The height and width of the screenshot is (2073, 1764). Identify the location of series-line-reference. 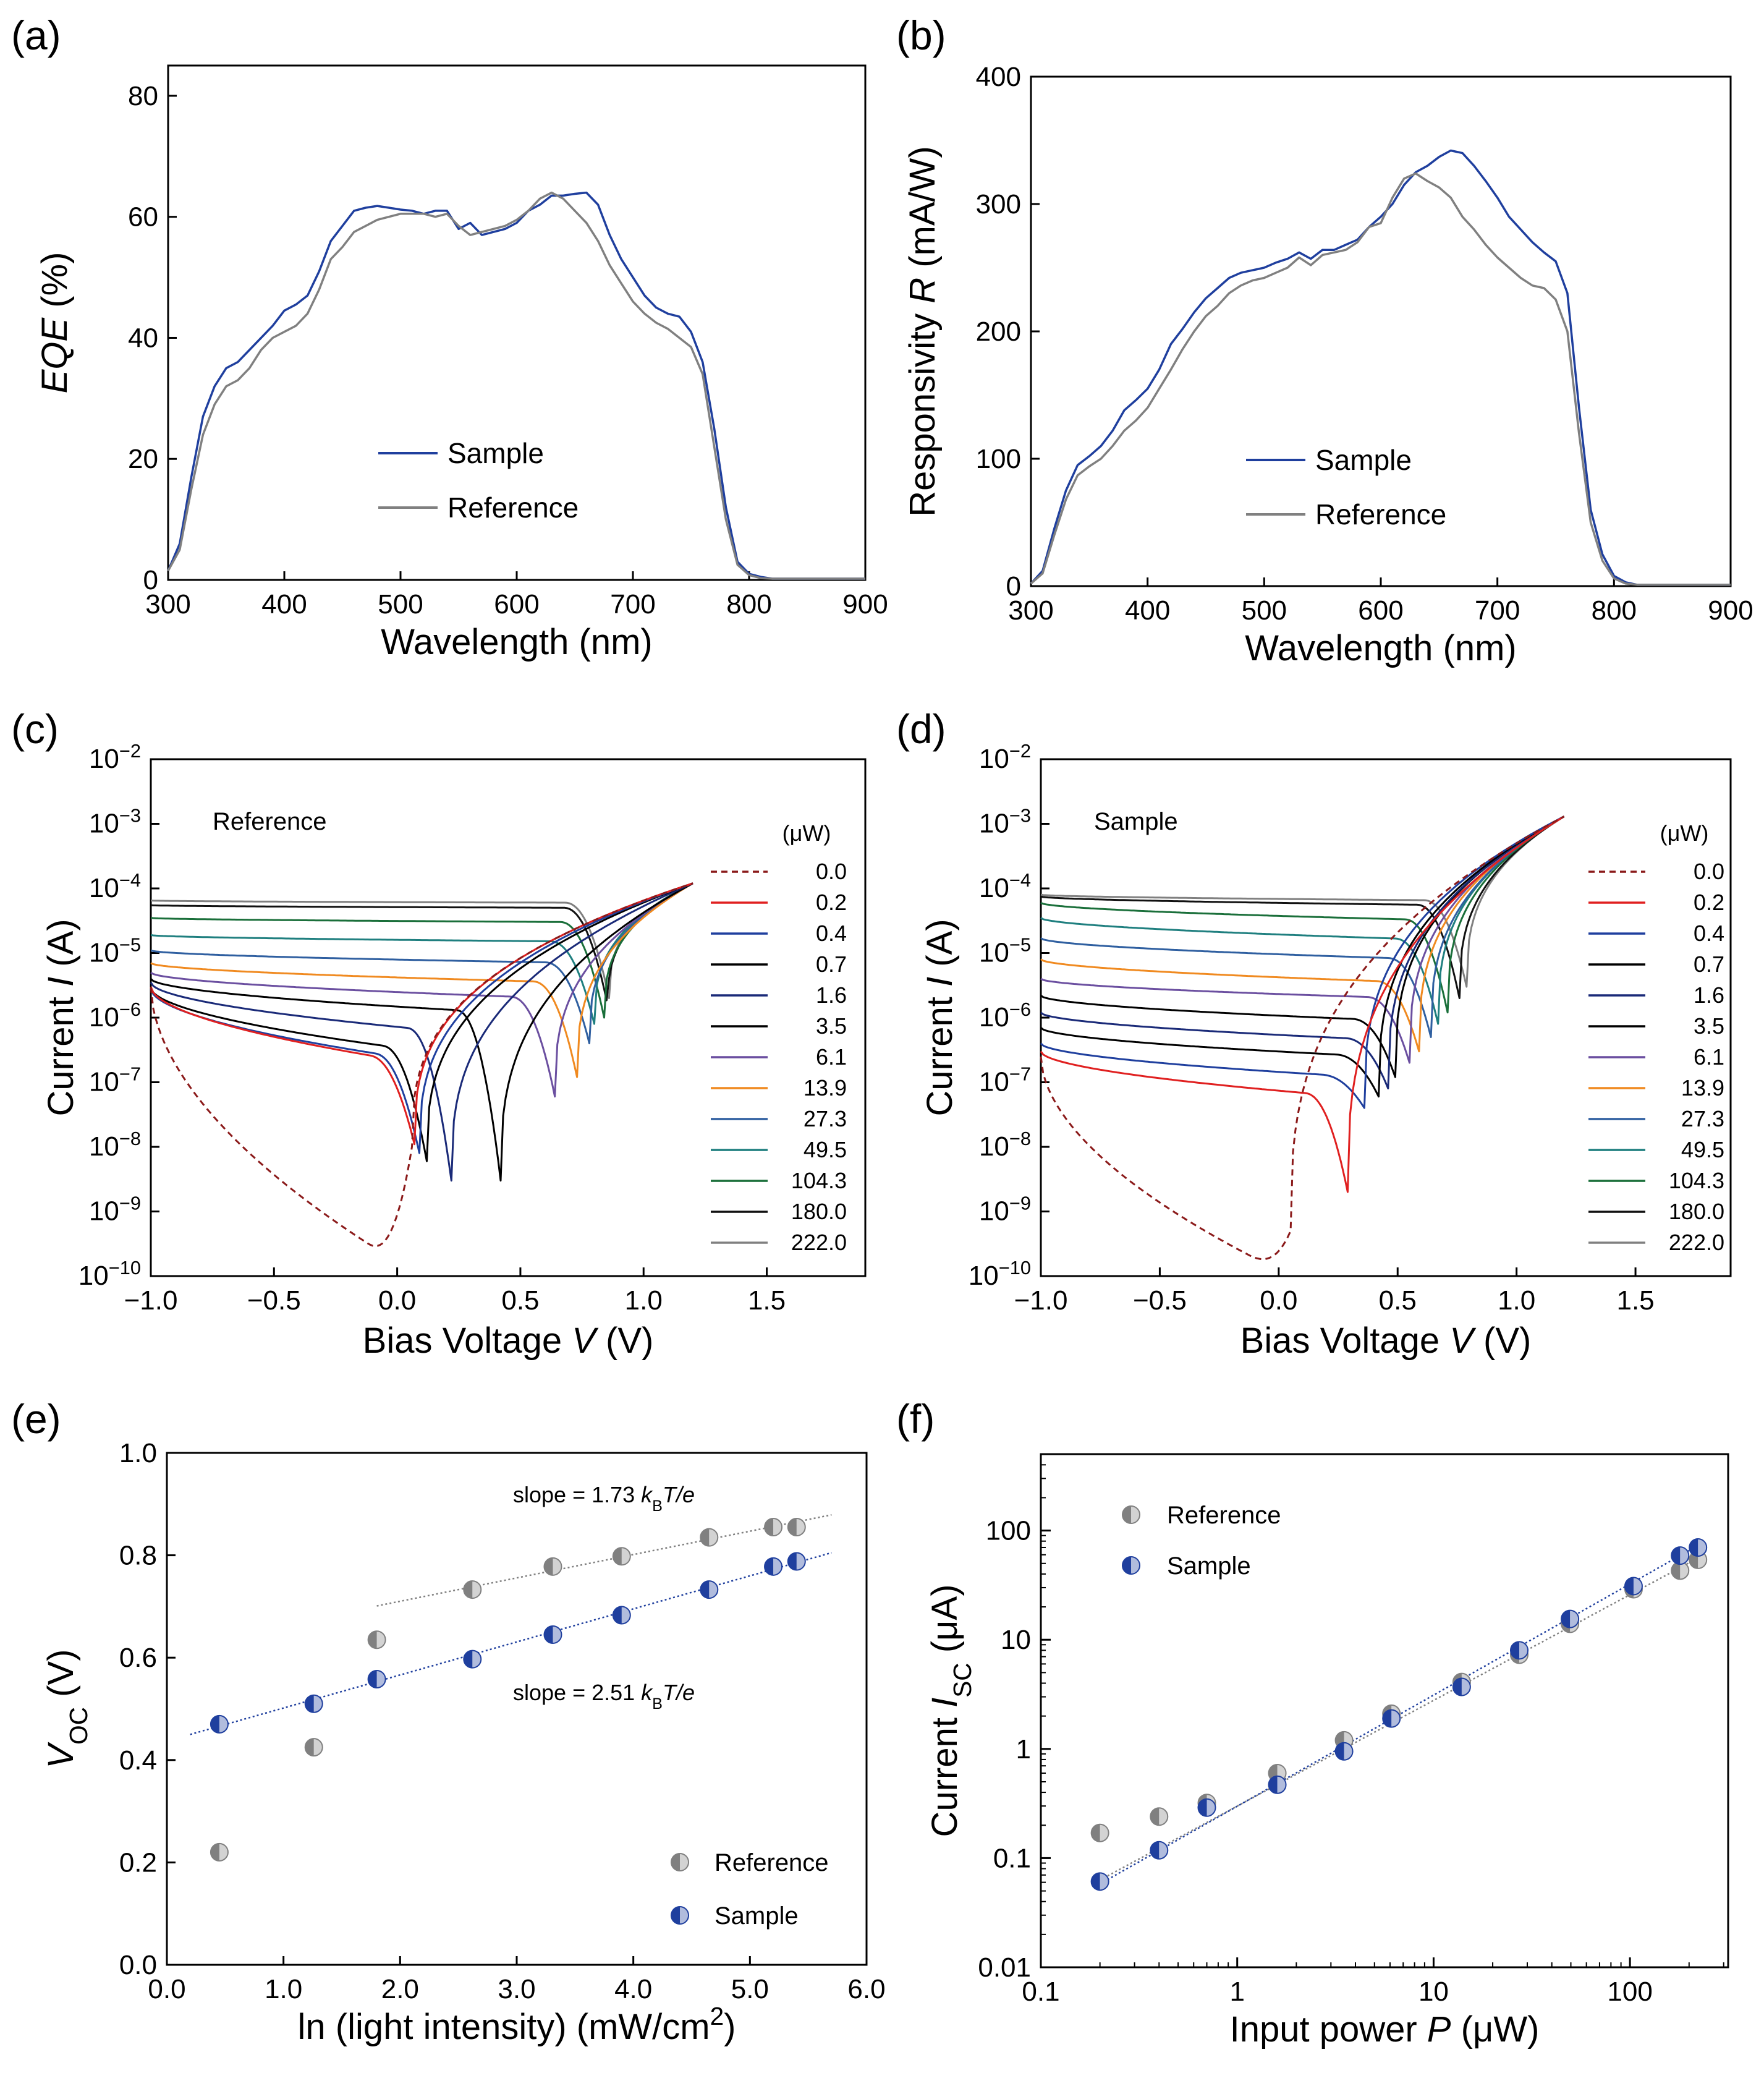
(516, 385).